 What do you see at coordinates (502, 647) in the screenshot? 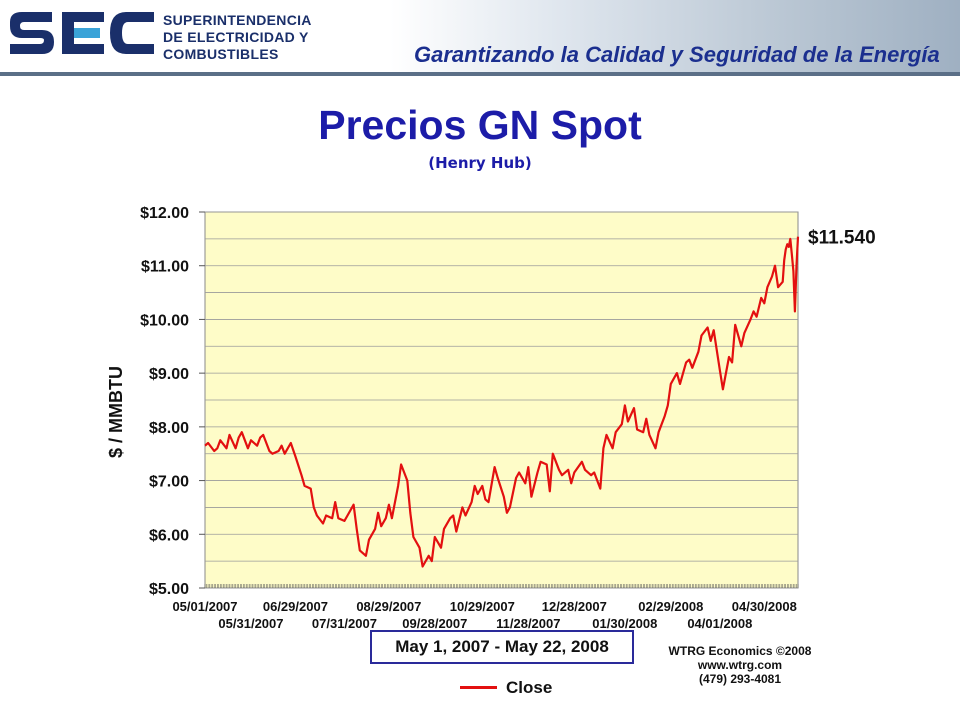
I see `date-range-box: May 1, 2007 - May 22, 2008` at bounding box center [502, 647].